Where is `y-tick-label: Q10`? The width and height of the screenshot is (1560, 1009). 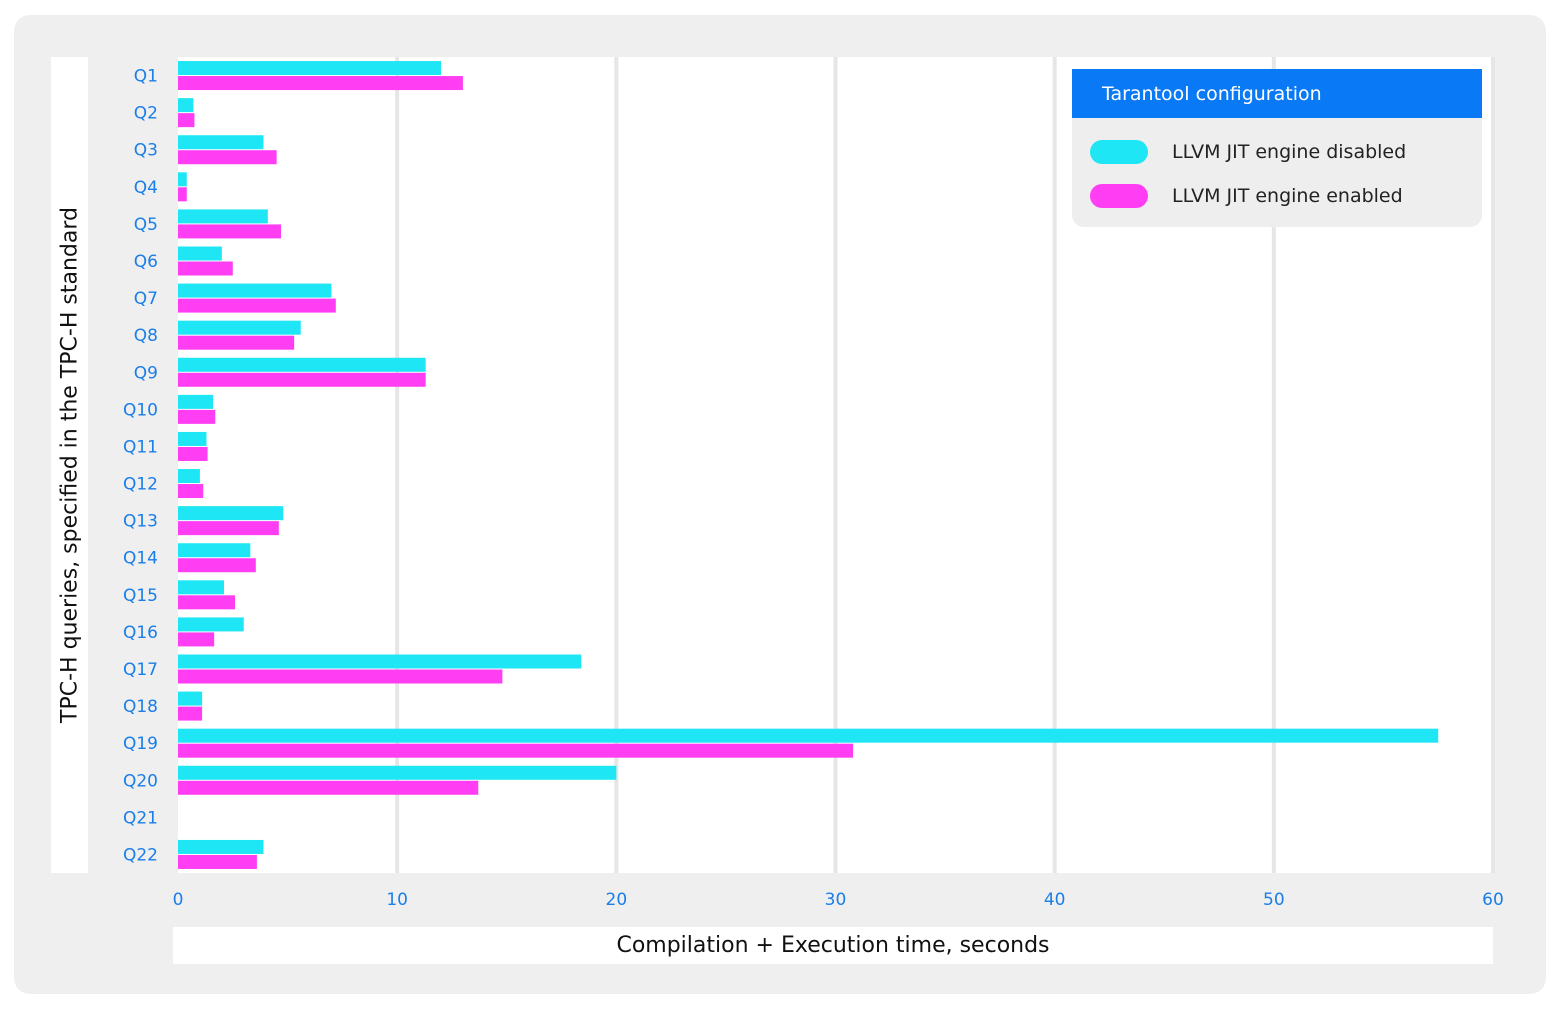
y-tick-label: Q10 is located at coordinates (140, 410).